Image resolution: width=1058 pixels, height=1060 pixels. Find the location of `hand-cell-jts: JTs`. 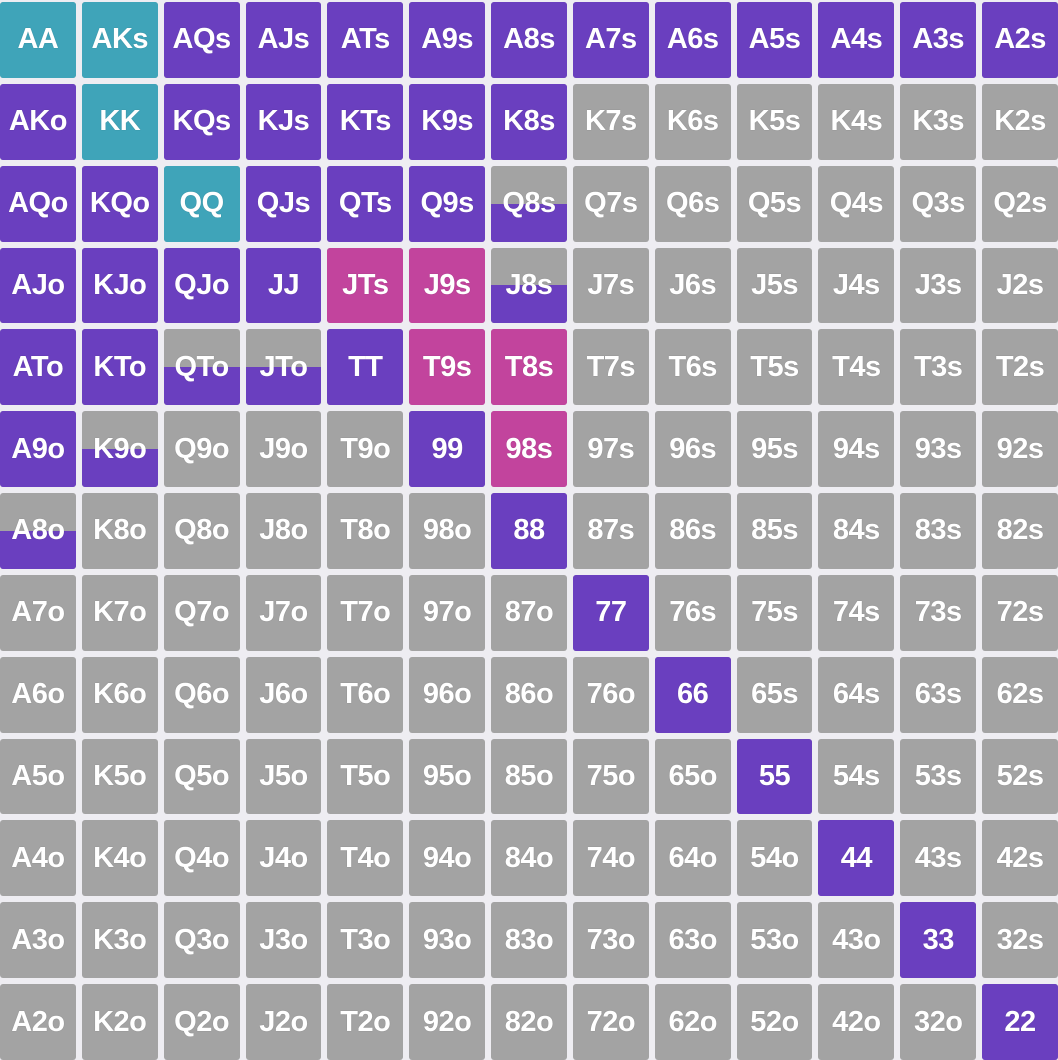

hand-cell-jts: JTs is located at coordinates (365, 285).